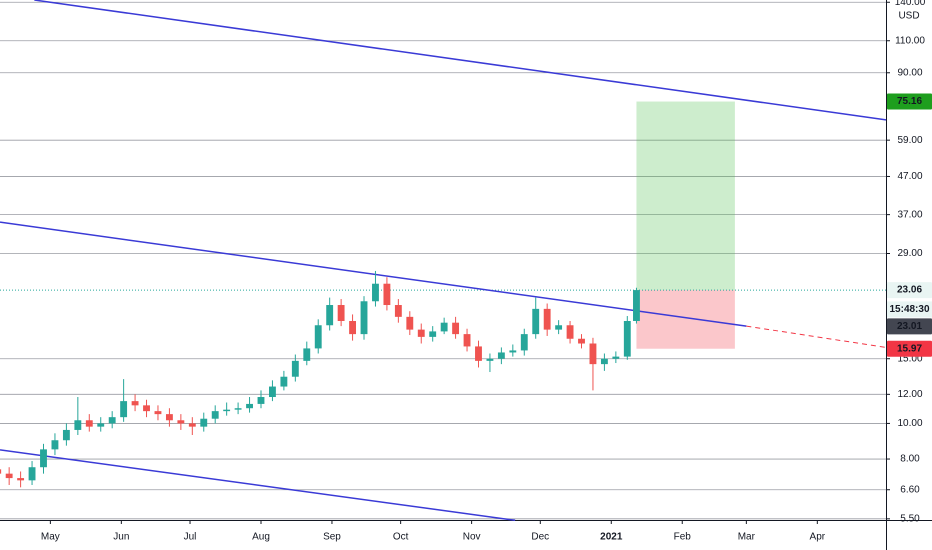 The width and height of the screenshot is (932, 550). I want to click on y-tick-label: 29.00, so click(909, 253).